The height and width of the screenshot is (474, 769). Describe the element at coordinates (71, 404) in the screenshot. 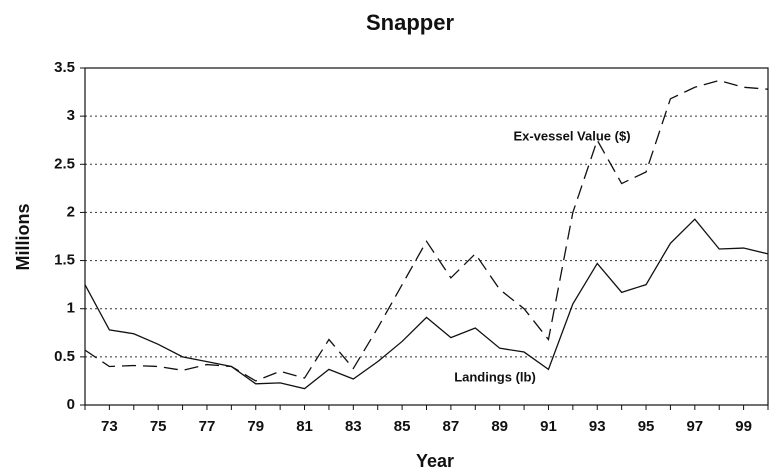

I see `y-tick-label: 0` at that location.